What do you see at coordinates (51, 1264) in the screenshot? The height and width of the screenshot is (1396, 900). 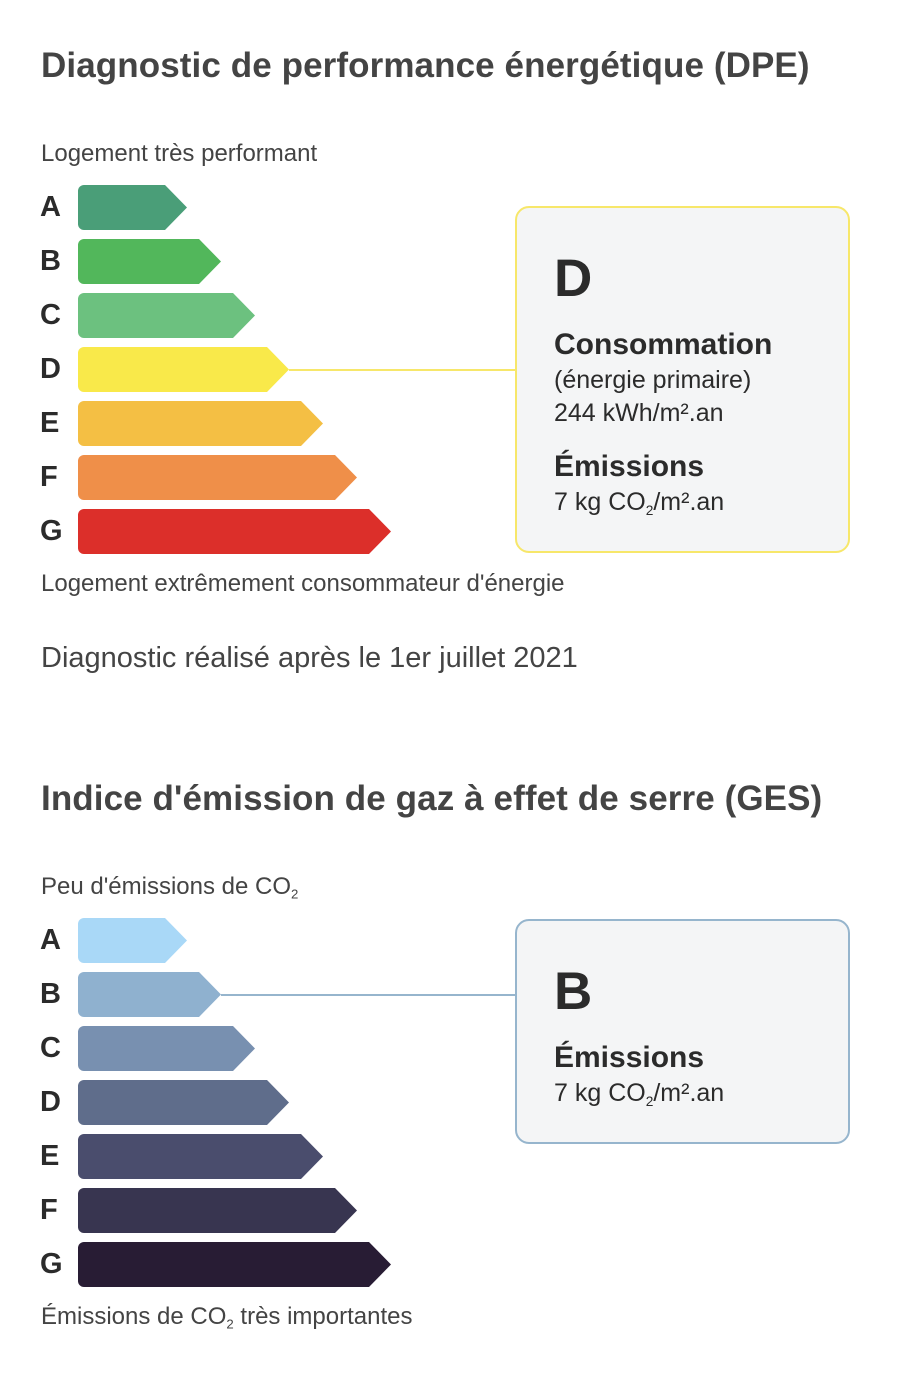 I see `ges-class-letter-g: G` at bounding box center [51, 1264].